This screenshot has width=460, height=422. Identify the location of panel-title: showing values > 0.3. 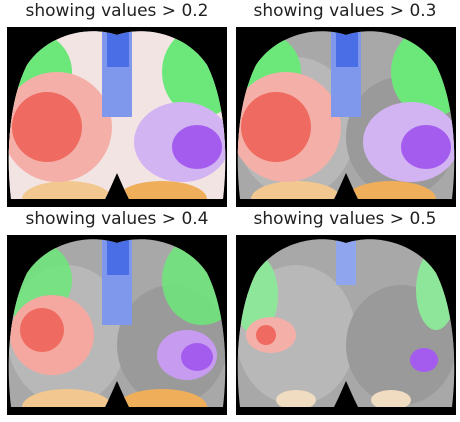
(344, 11).